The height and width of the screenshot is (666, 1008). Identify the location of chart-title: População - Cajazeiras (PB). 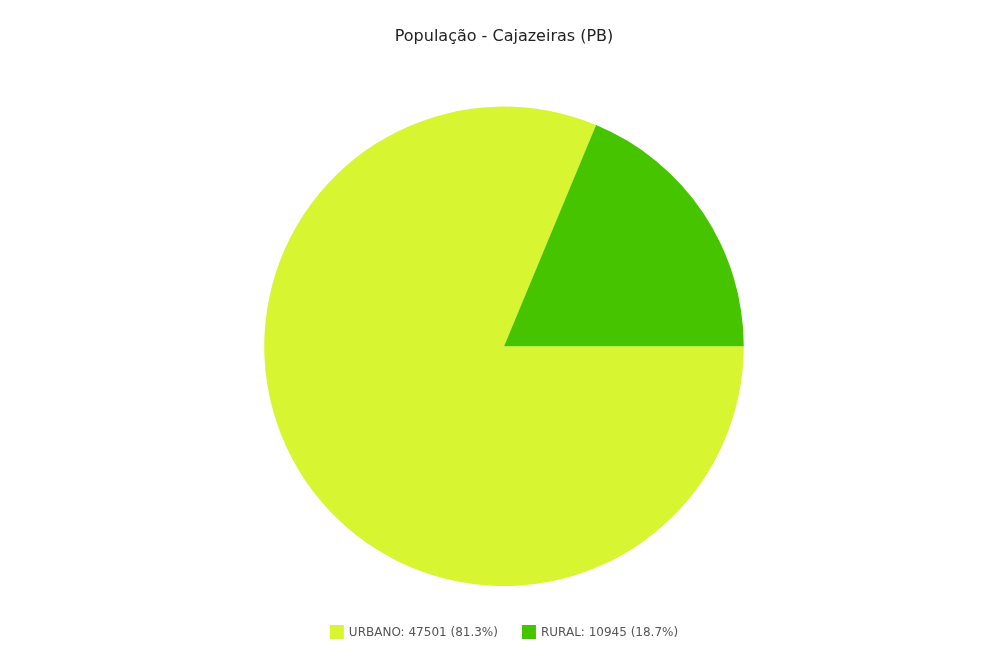
(504, 35).